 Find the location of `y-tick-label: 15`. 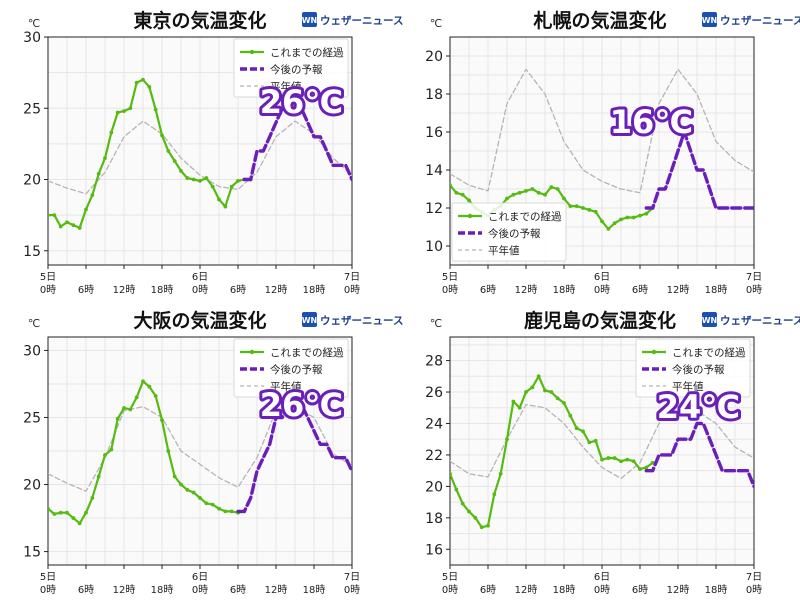

y-tick-label: 15 is located at coordinates (32, 553).